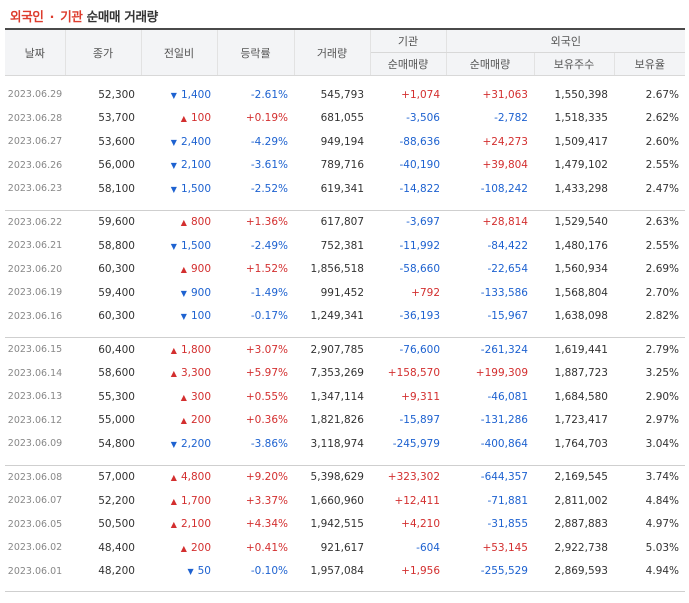 The image size is (689, 603). I want to click on change-cell: ▼ 50, so click(179, 572).